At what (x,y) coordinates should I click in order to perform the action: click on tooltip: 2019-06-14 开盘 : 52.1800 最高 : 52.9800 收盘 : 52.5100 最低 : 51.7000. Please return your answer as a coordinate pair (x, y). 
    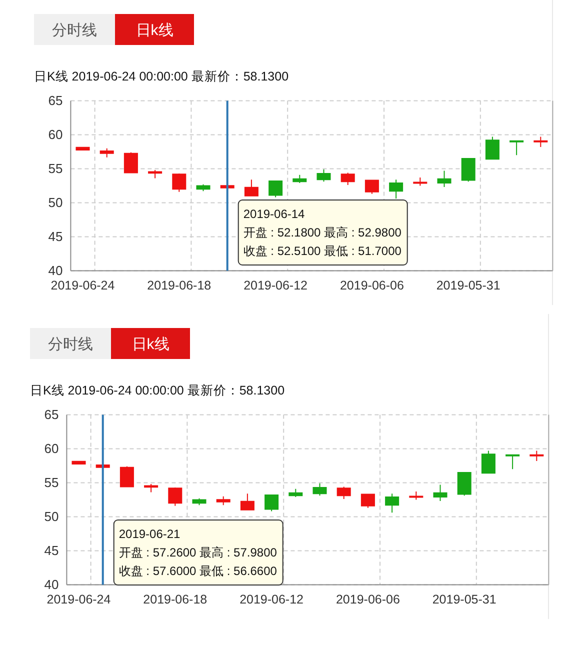
    Looking at the image, I should click on (323, 233).